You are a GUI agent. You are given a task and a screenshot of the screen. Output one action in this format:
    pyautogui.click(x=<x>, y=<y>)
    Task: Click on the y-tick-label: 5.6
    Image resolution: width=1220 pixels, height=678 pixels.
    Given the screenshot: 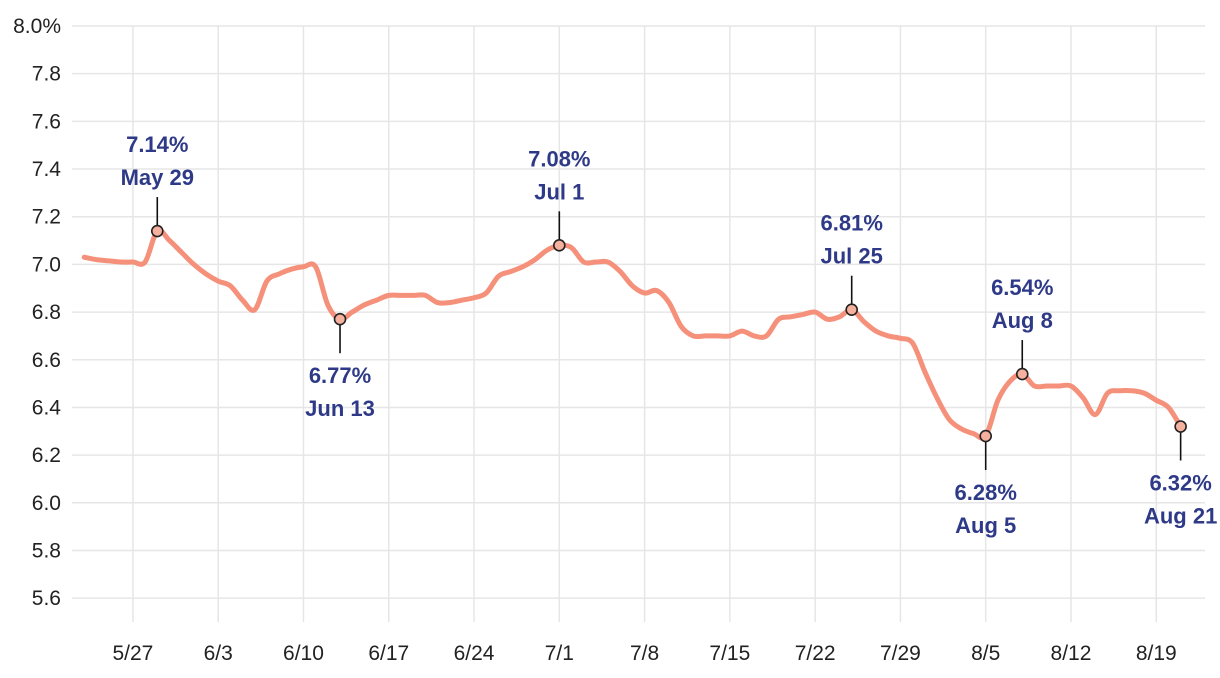 What is the action you would take?
    pyautogui.click(x=46, y=598)
    